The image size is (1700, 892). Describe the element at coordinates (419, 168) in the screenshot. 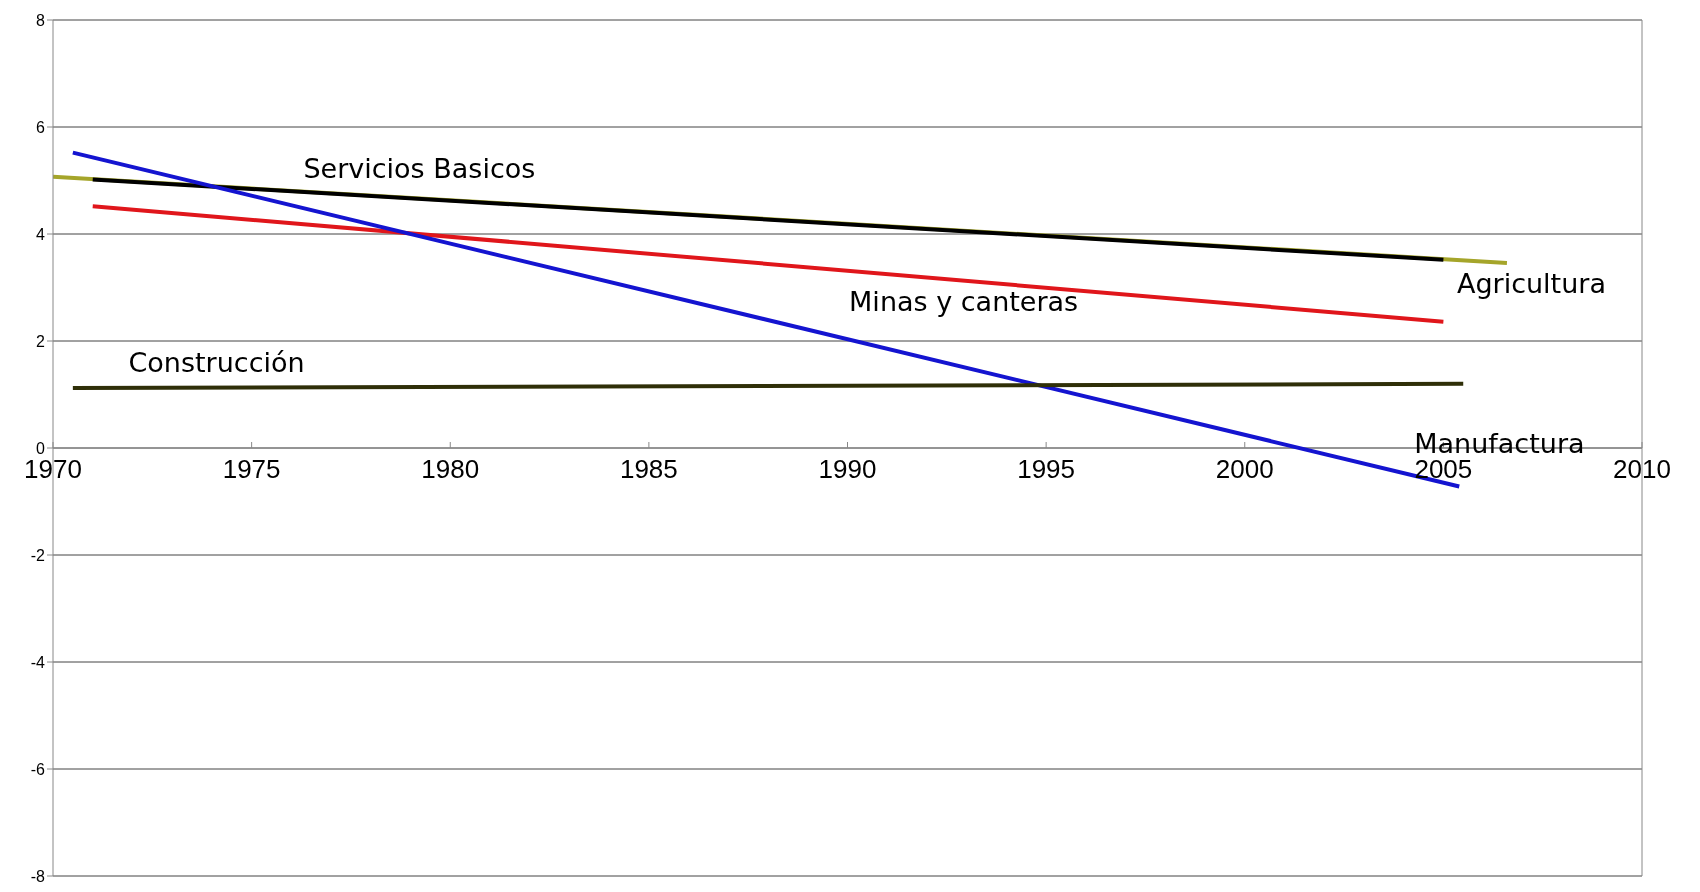

I see `series-label: Servicios Basicos` at that location.